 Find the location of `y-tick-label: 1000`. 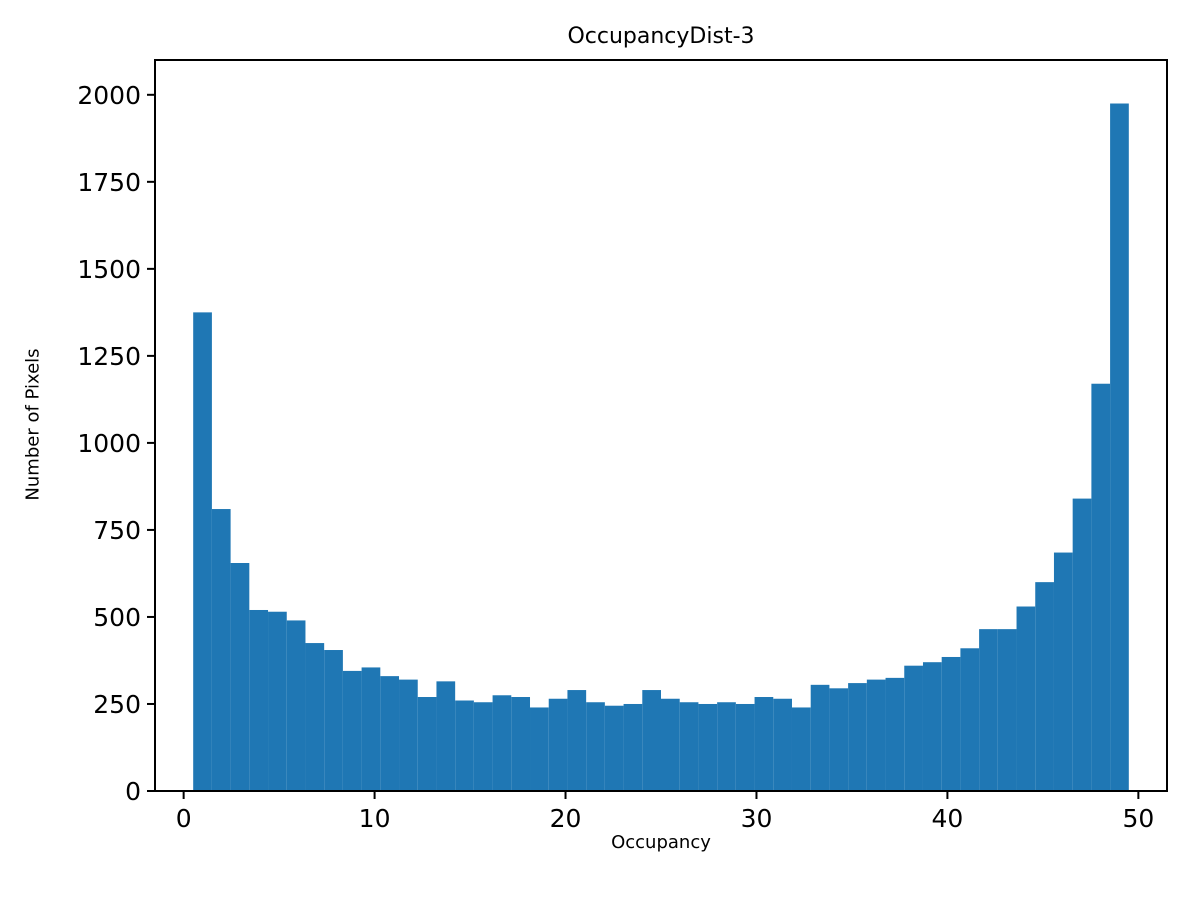

y-tick-label: 1000 is located at coordinates (109, 443).